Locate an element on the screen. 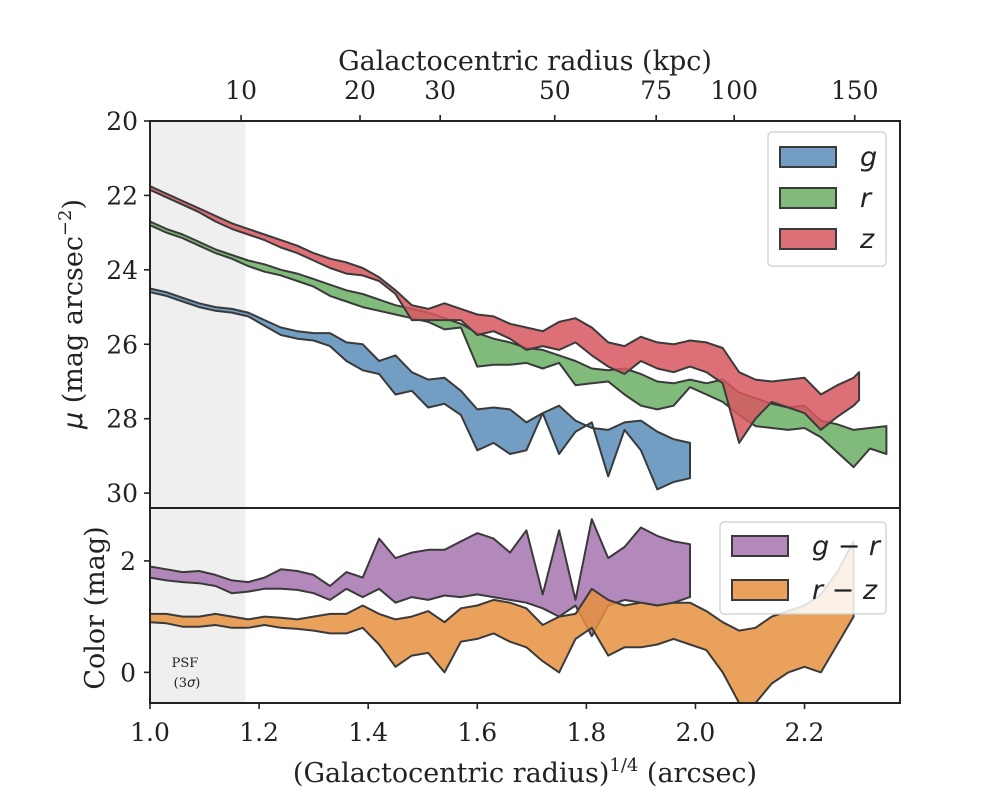  bottom-y-tick-label: 2 is located at coordinates (128, 561).